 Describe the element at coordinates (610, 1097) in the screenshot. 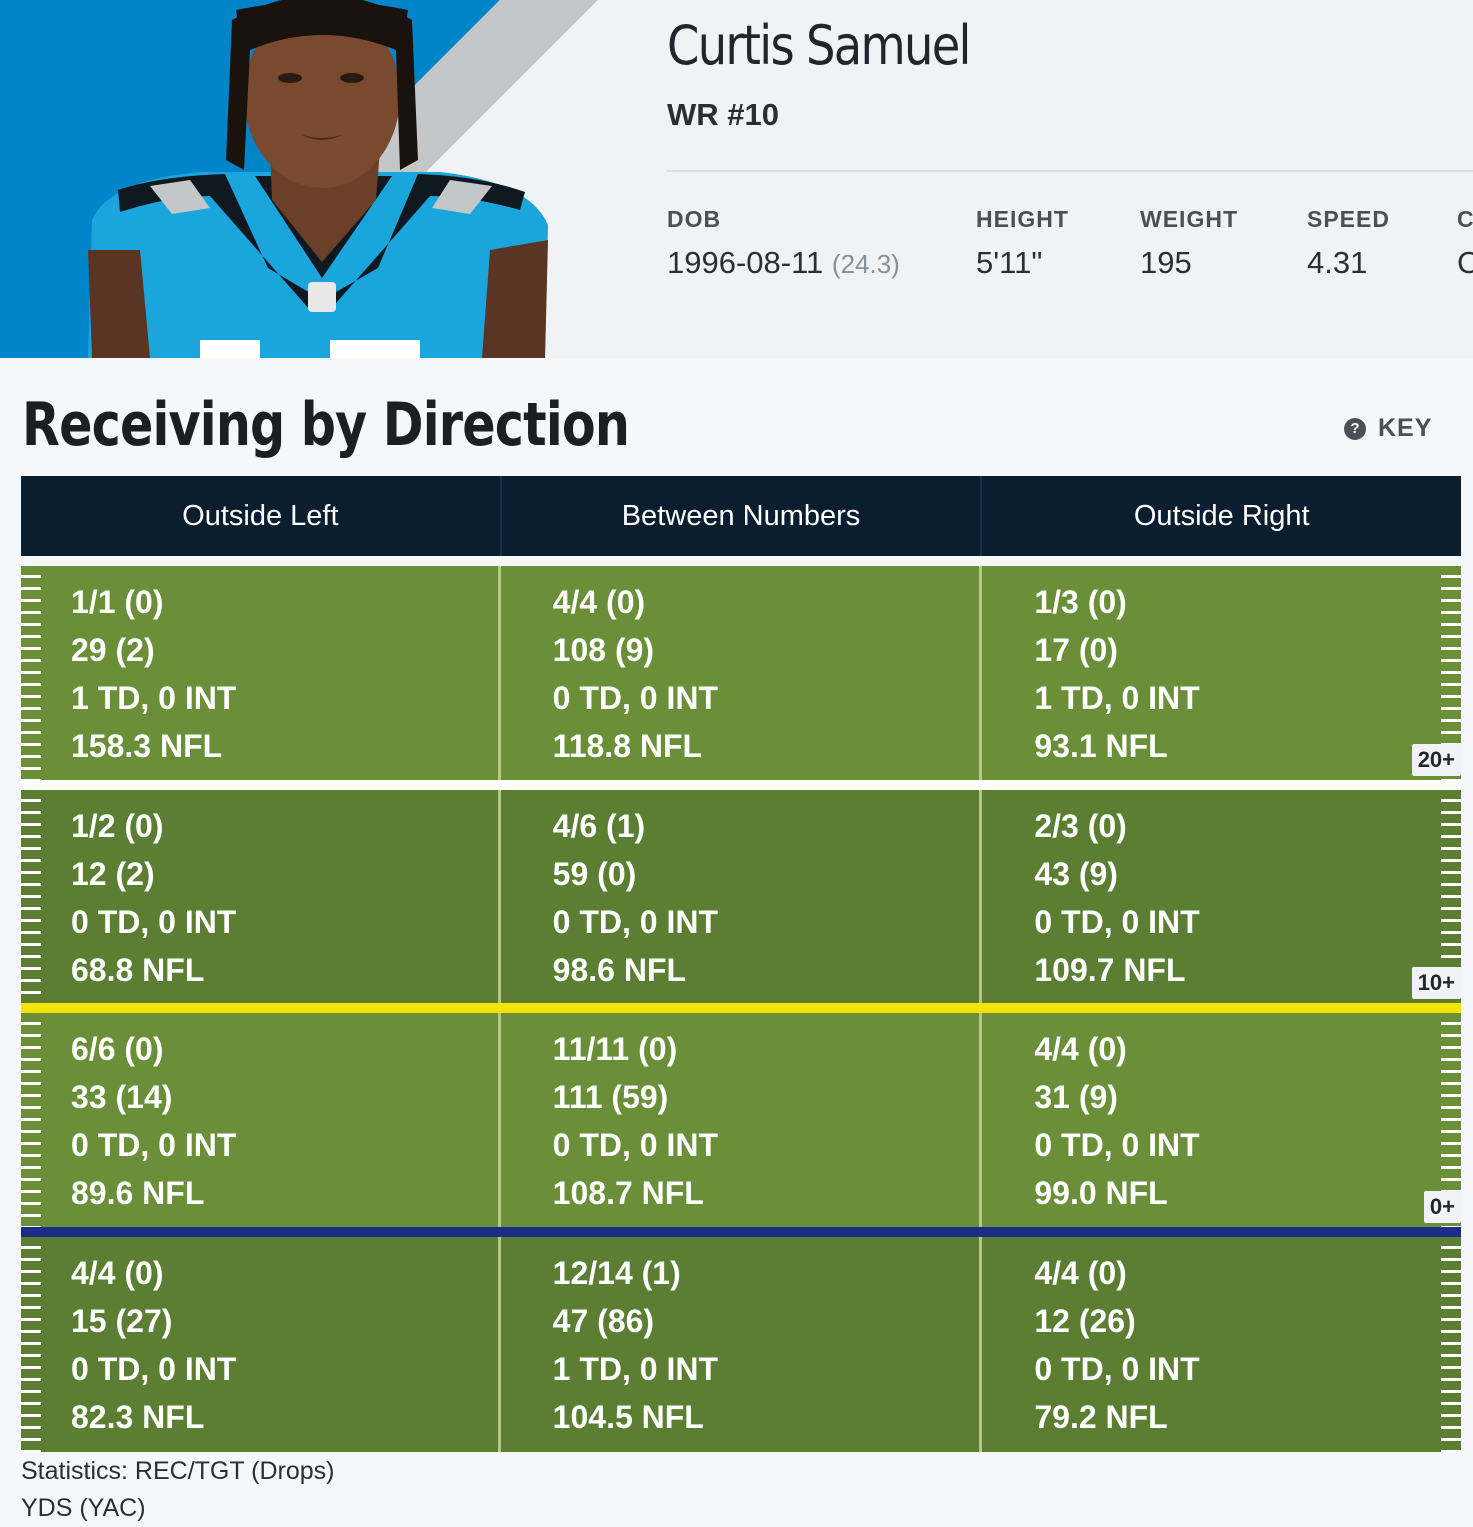

I see `yds-yac: 111 (59)` at that location.